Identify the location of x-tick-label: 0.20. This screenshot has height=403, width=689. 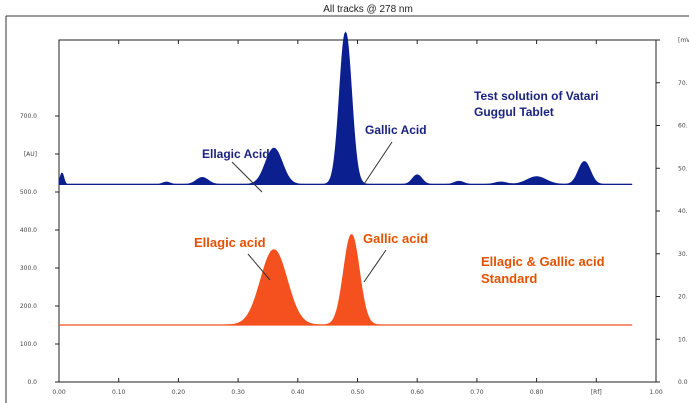
(179, 392).